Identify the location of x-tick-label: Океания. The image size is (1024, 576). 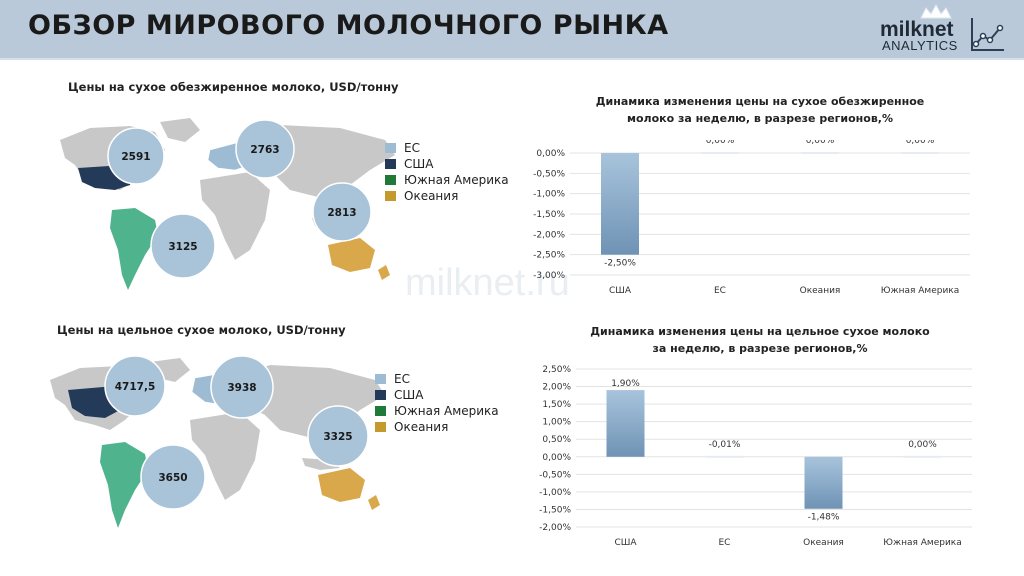
(820, 291).